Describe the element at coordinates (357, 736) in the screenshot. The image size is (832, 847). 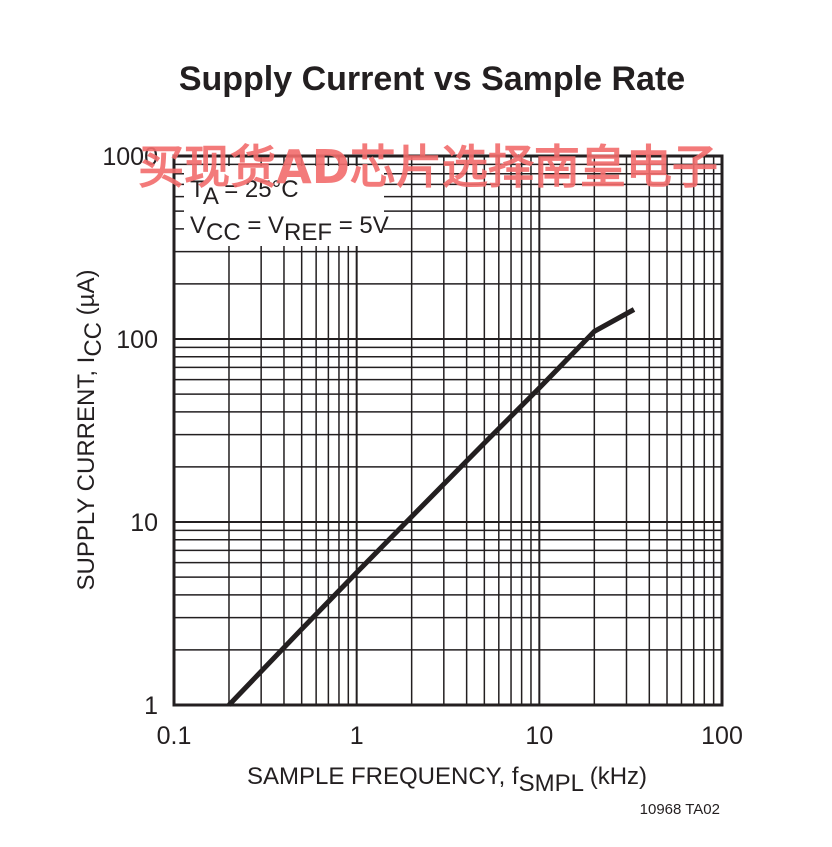
I see `x-tick-label: 1` at that location.